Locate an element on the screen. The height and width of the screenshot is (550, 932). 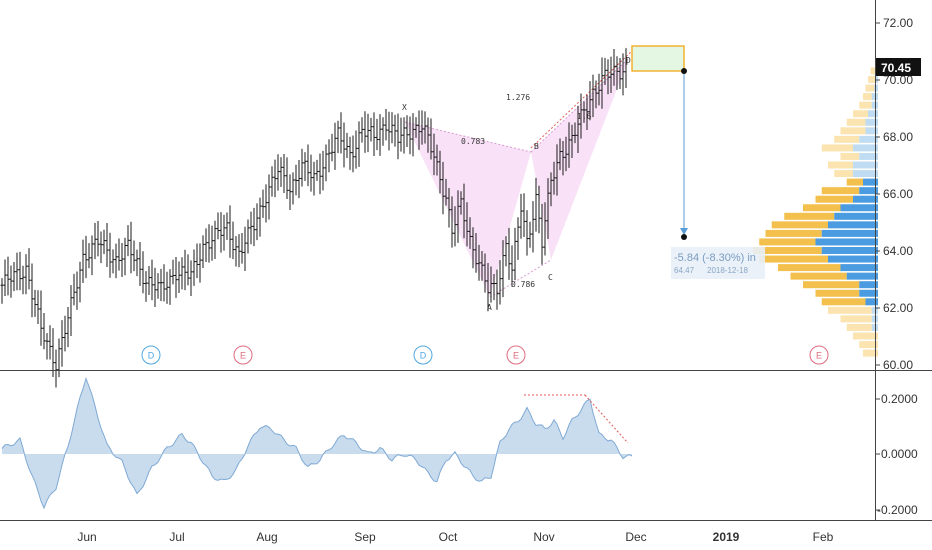
harmonic-pattern is located at coordinates (518, 174).